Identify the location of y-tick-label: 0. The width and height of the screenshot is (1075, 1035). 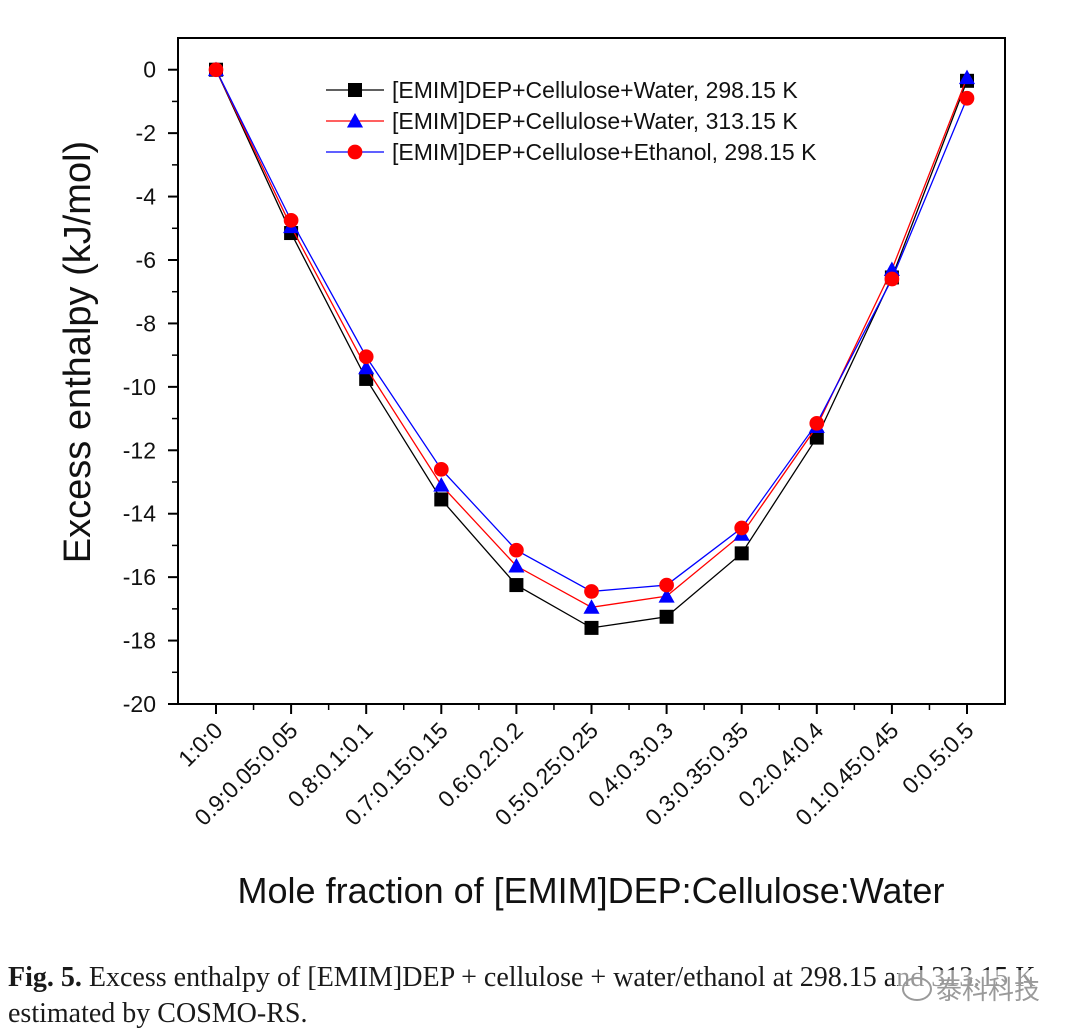
(149, 70).